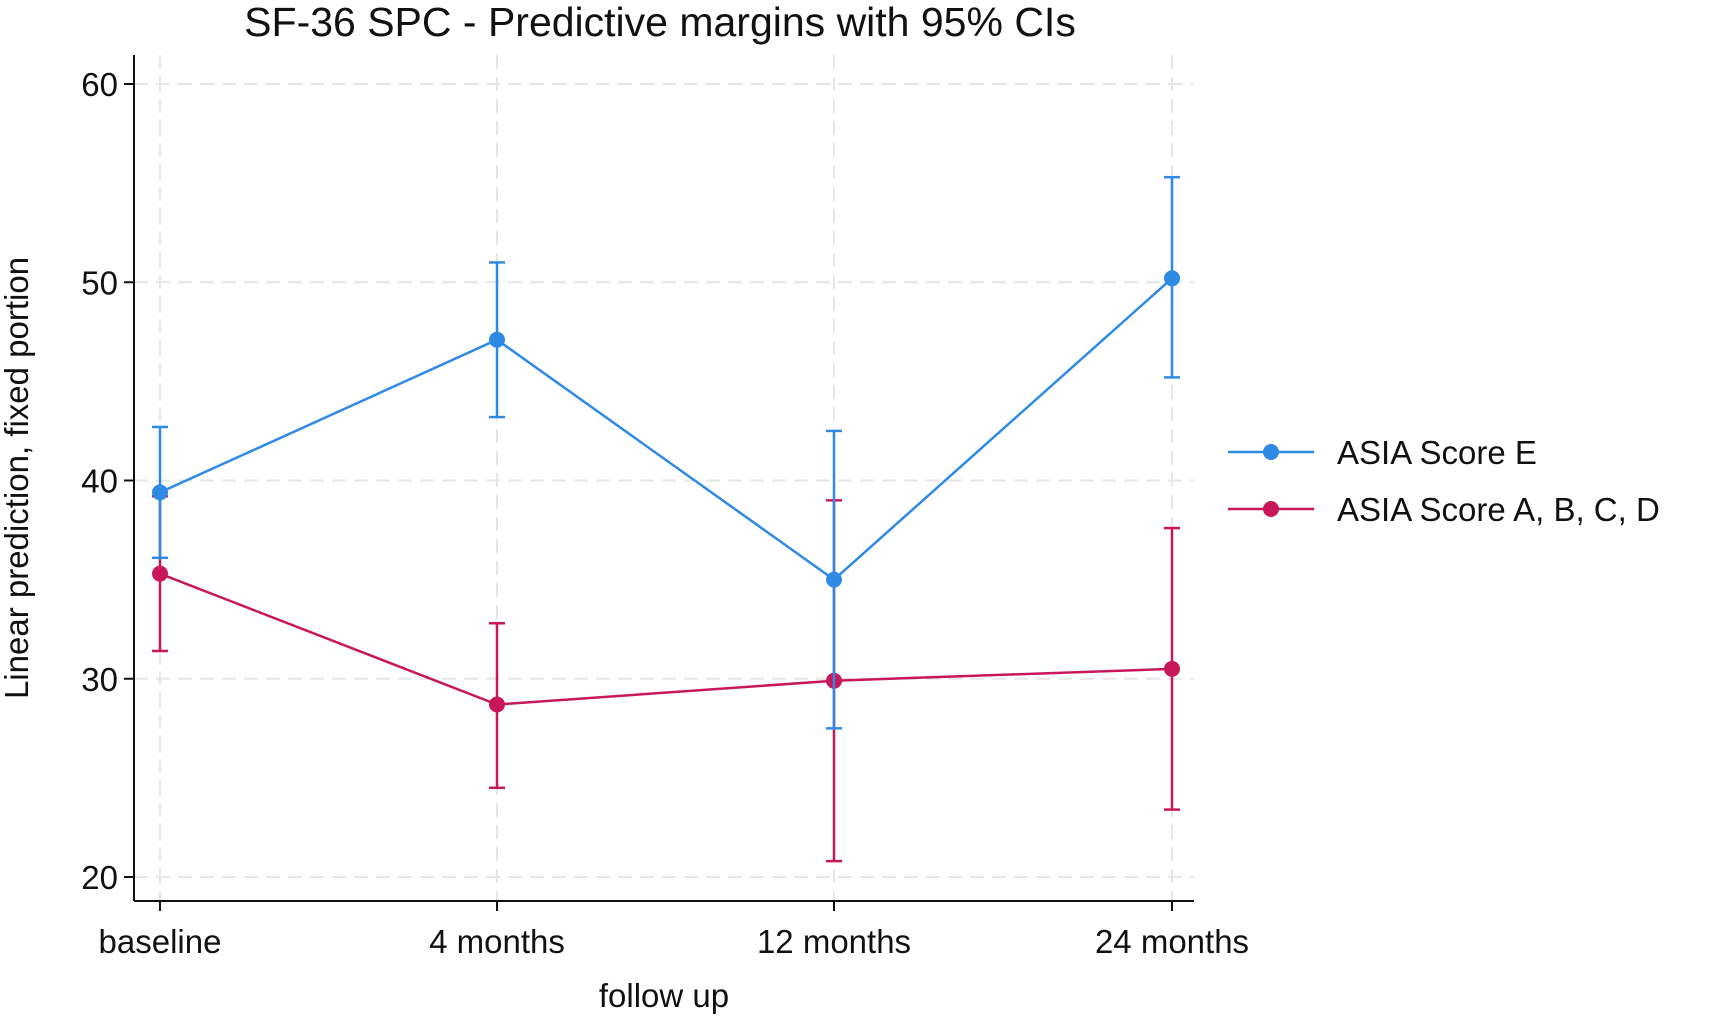  Describe the element at coordinates (99, 84) in the screenshot. I see `y-tick-label-4: 60` at that location.